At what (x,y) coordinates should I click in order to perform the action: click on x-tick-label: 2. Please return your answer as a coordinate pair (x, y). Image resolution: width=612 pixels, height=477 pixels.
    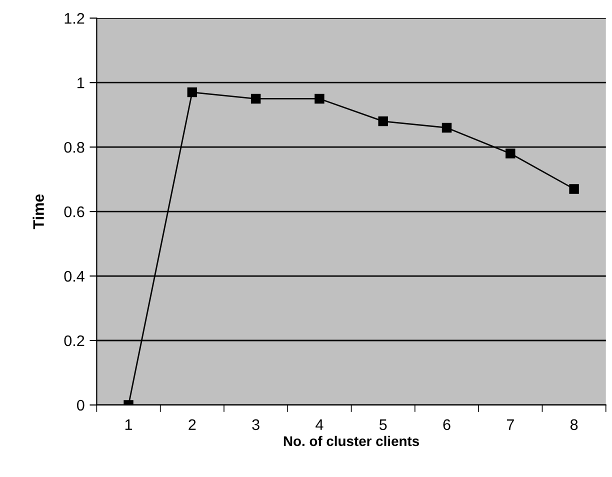
    Looking at the image, I should click on (192, 424).